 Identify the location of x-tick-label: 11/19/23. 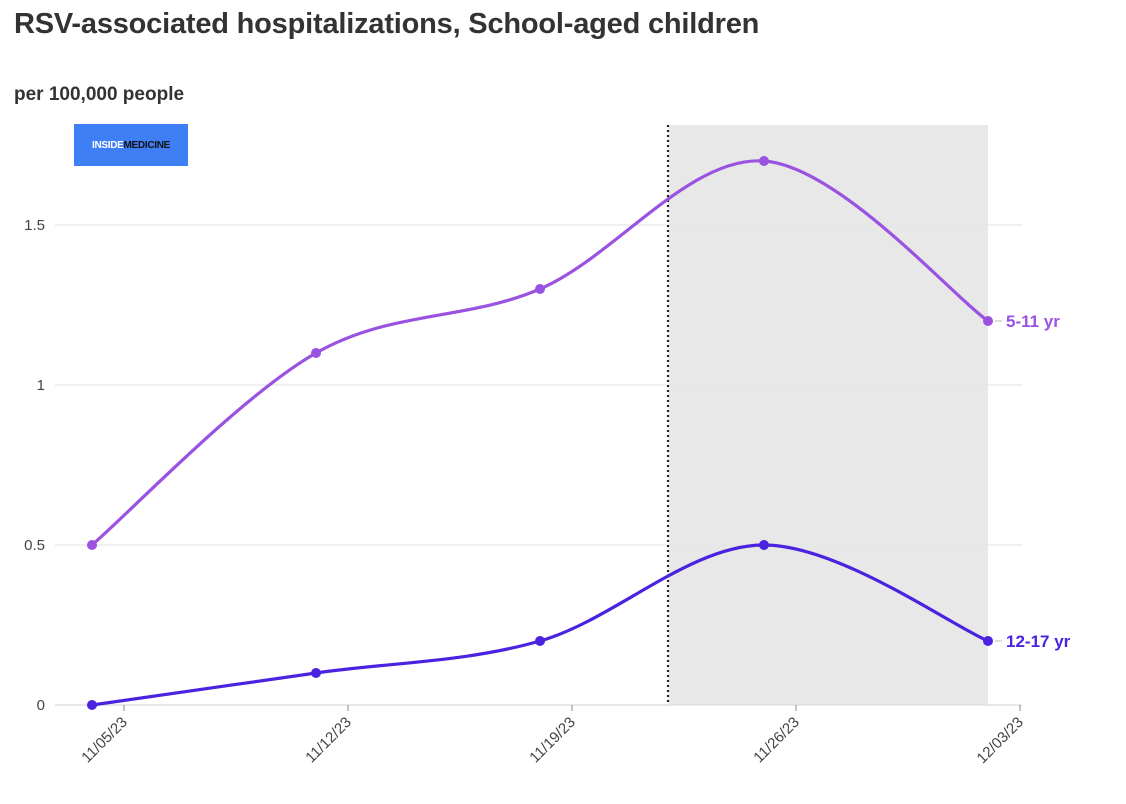
(552, 740).